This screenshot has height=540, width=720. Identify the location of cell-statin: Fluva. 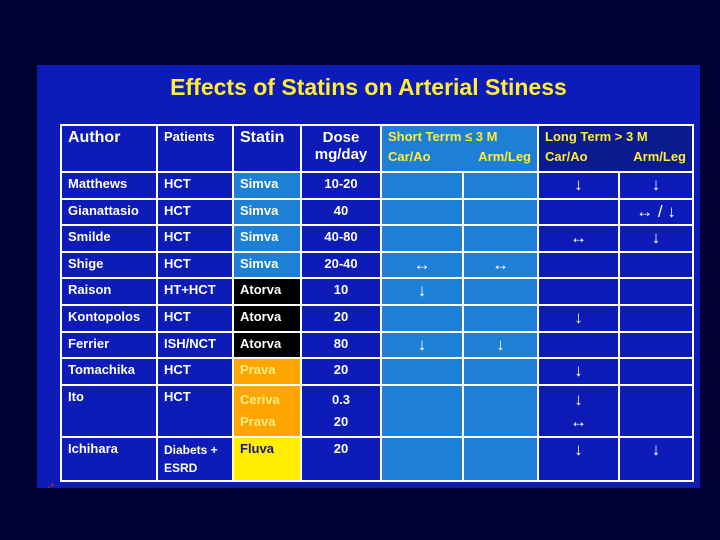
(267, 458).